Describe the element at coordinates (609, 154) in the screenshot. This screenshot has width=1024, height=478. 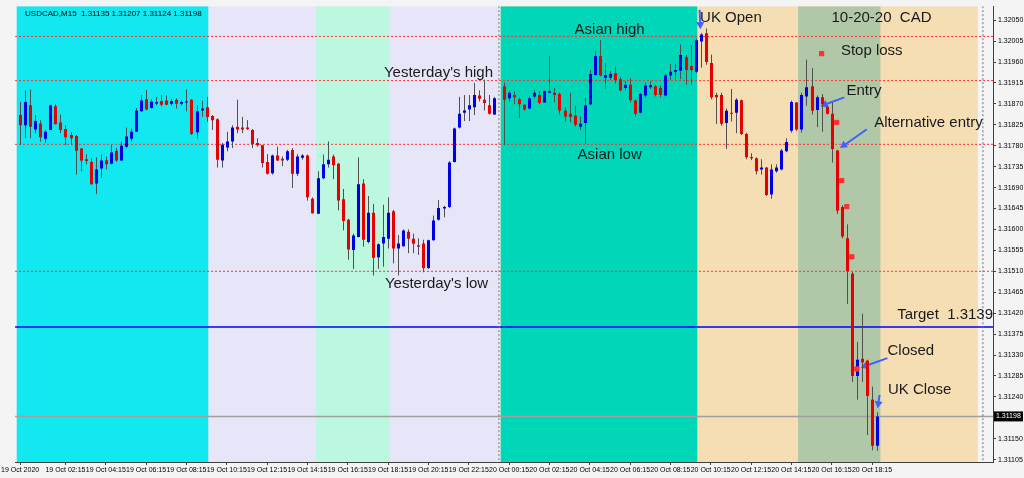
I see `annotation: Asian low` at that location.